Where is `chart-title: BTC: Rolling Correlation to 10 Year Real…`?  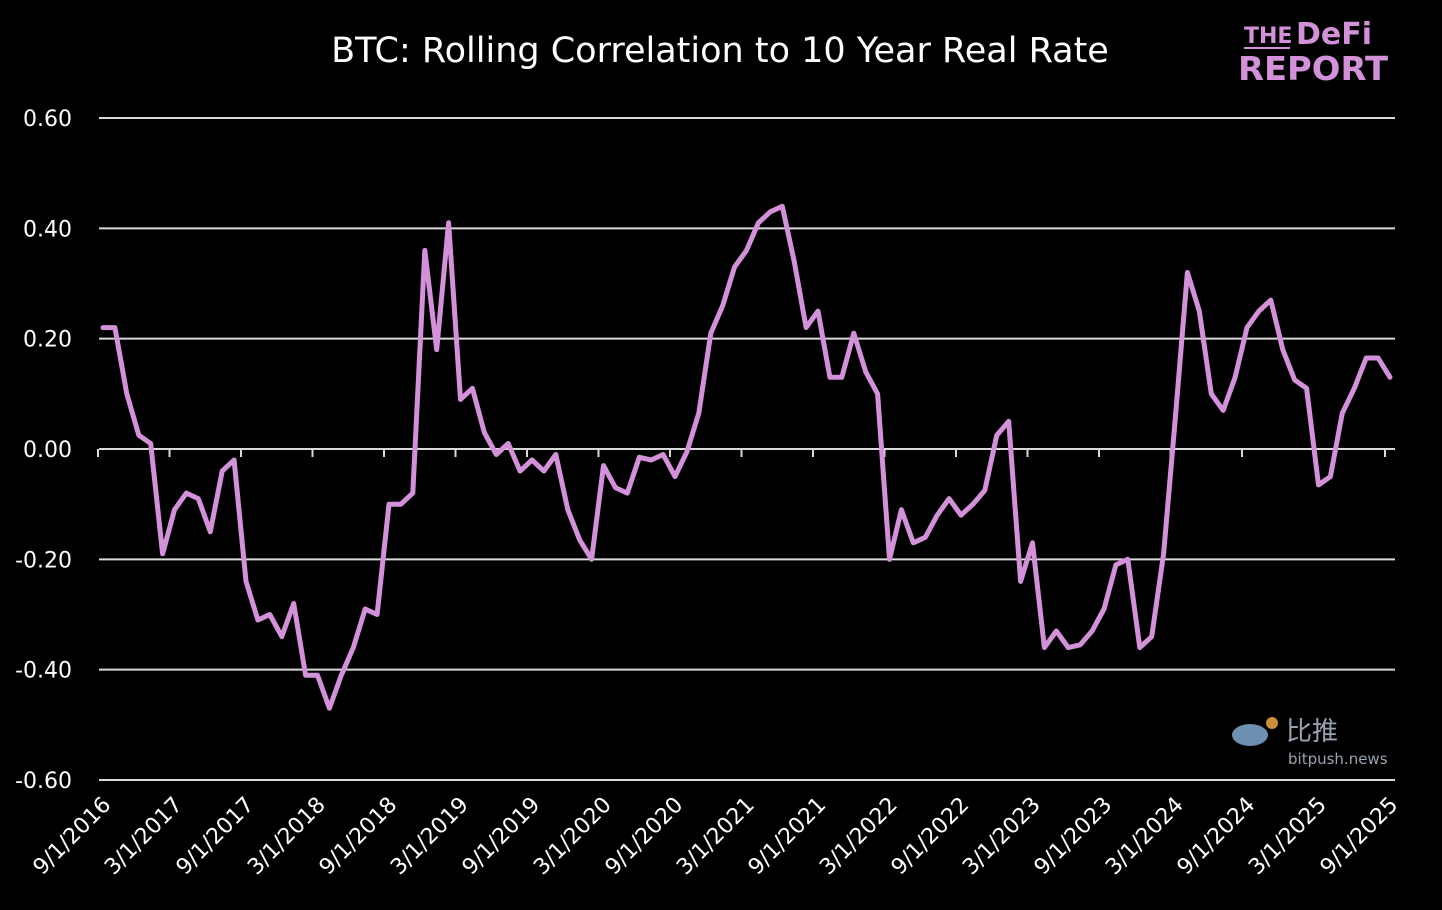 chart-title: BTC: Rolling Correlation to 10 Year Real… is located at coordinates (720, 51).